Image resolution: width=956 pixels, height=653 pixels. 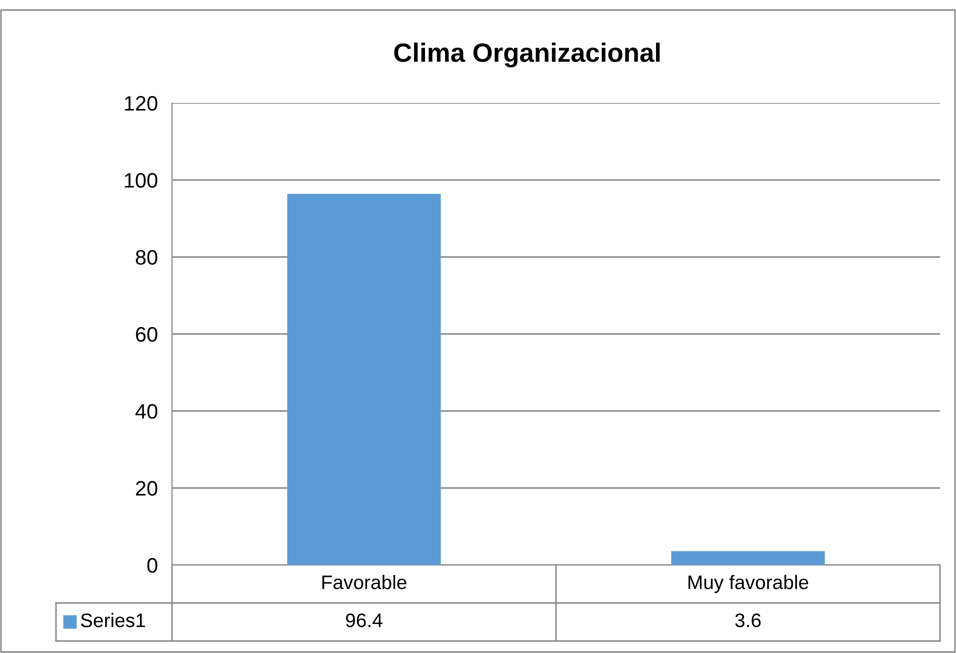 I want to click on data-label: 96.4, so click(x=364, y=620).